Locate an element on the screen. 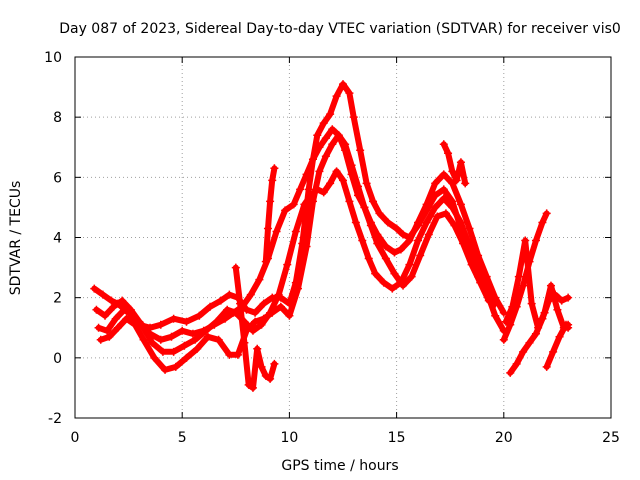 The image size is (640, 480). y-tick-label: 6 is located at coordinates (57, 178).